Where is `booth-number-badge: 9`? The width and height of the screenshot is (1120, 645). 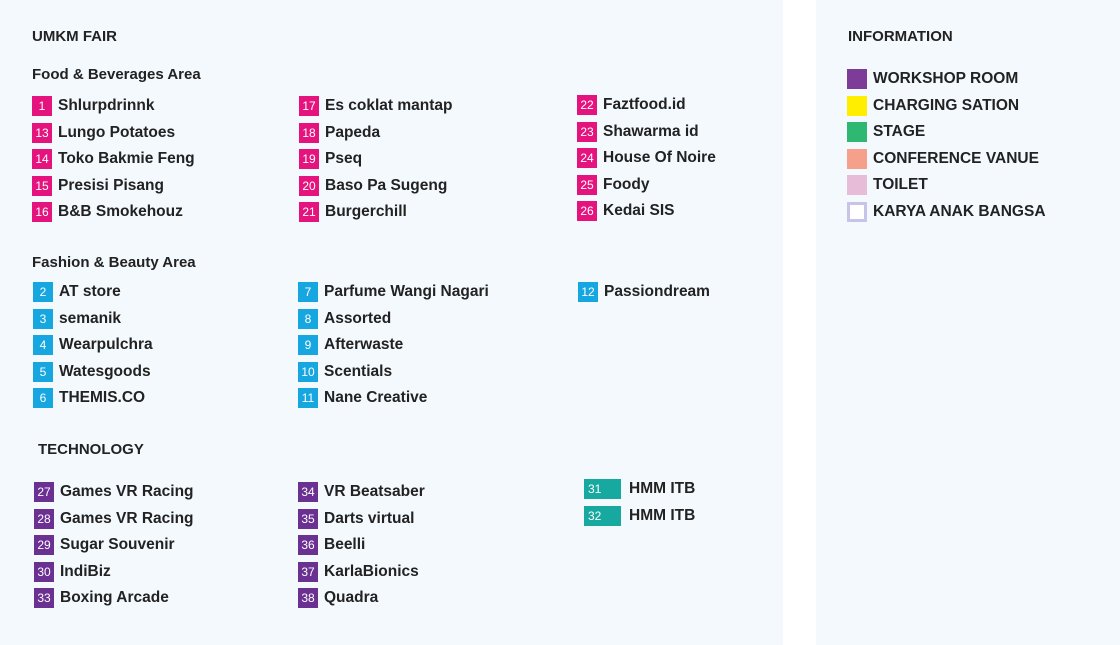 booth-number-badge: 9 is located at coordinates (308, 345).